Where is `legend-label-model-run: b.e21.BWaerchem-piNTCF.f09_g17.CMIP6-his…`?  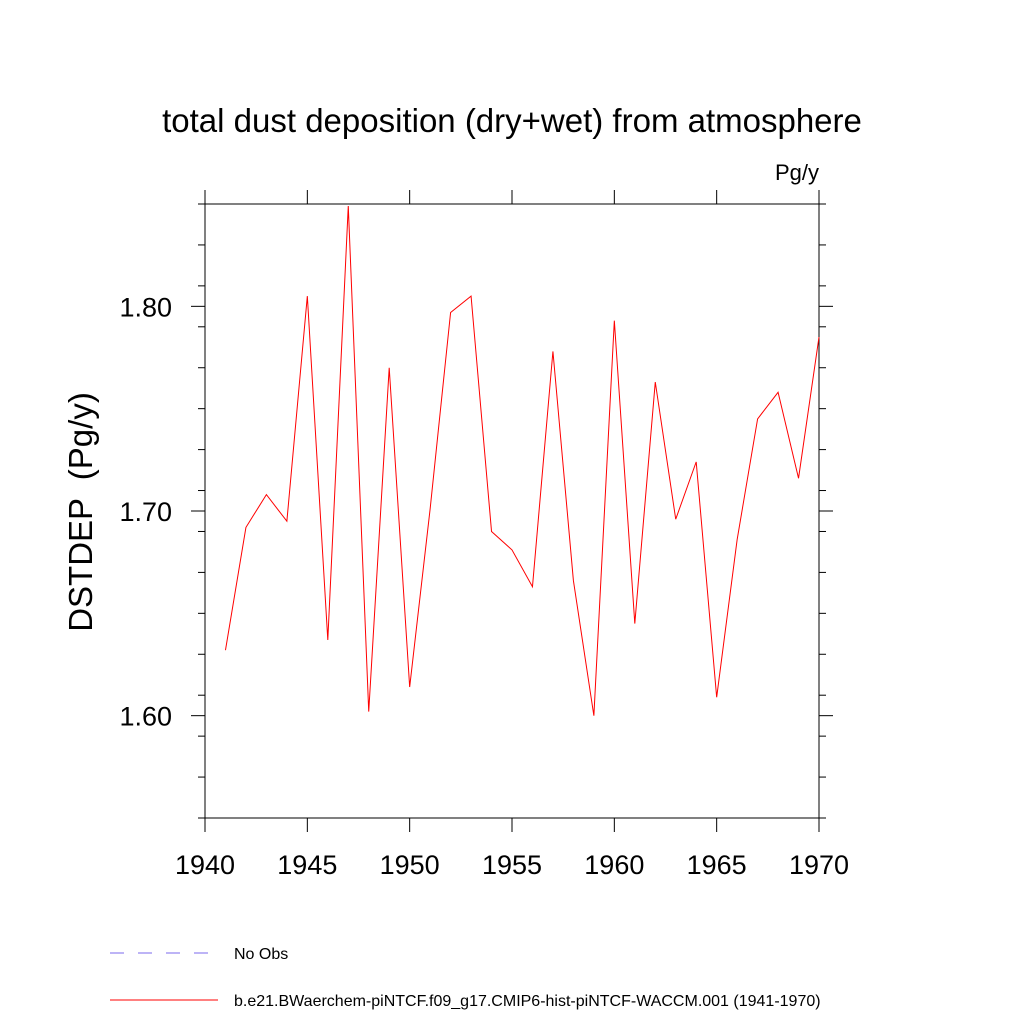 legend-label-model-run: b.e21.BWaerchem-piNTCF.f09_g17.CMIP6-his… is located at coordinates (527, 1001).